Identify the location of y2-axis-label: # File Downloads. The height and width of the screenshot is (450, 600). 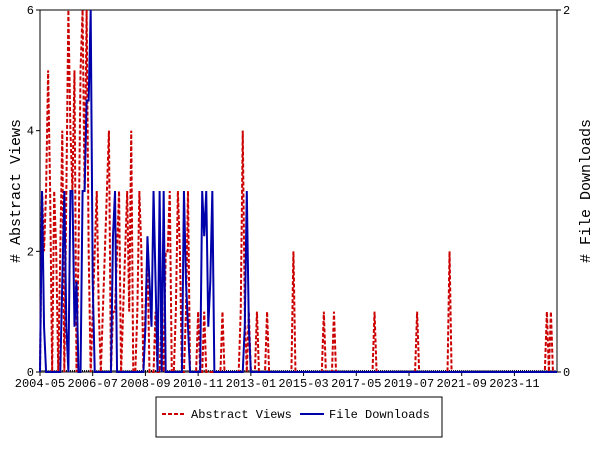
(586, 191).